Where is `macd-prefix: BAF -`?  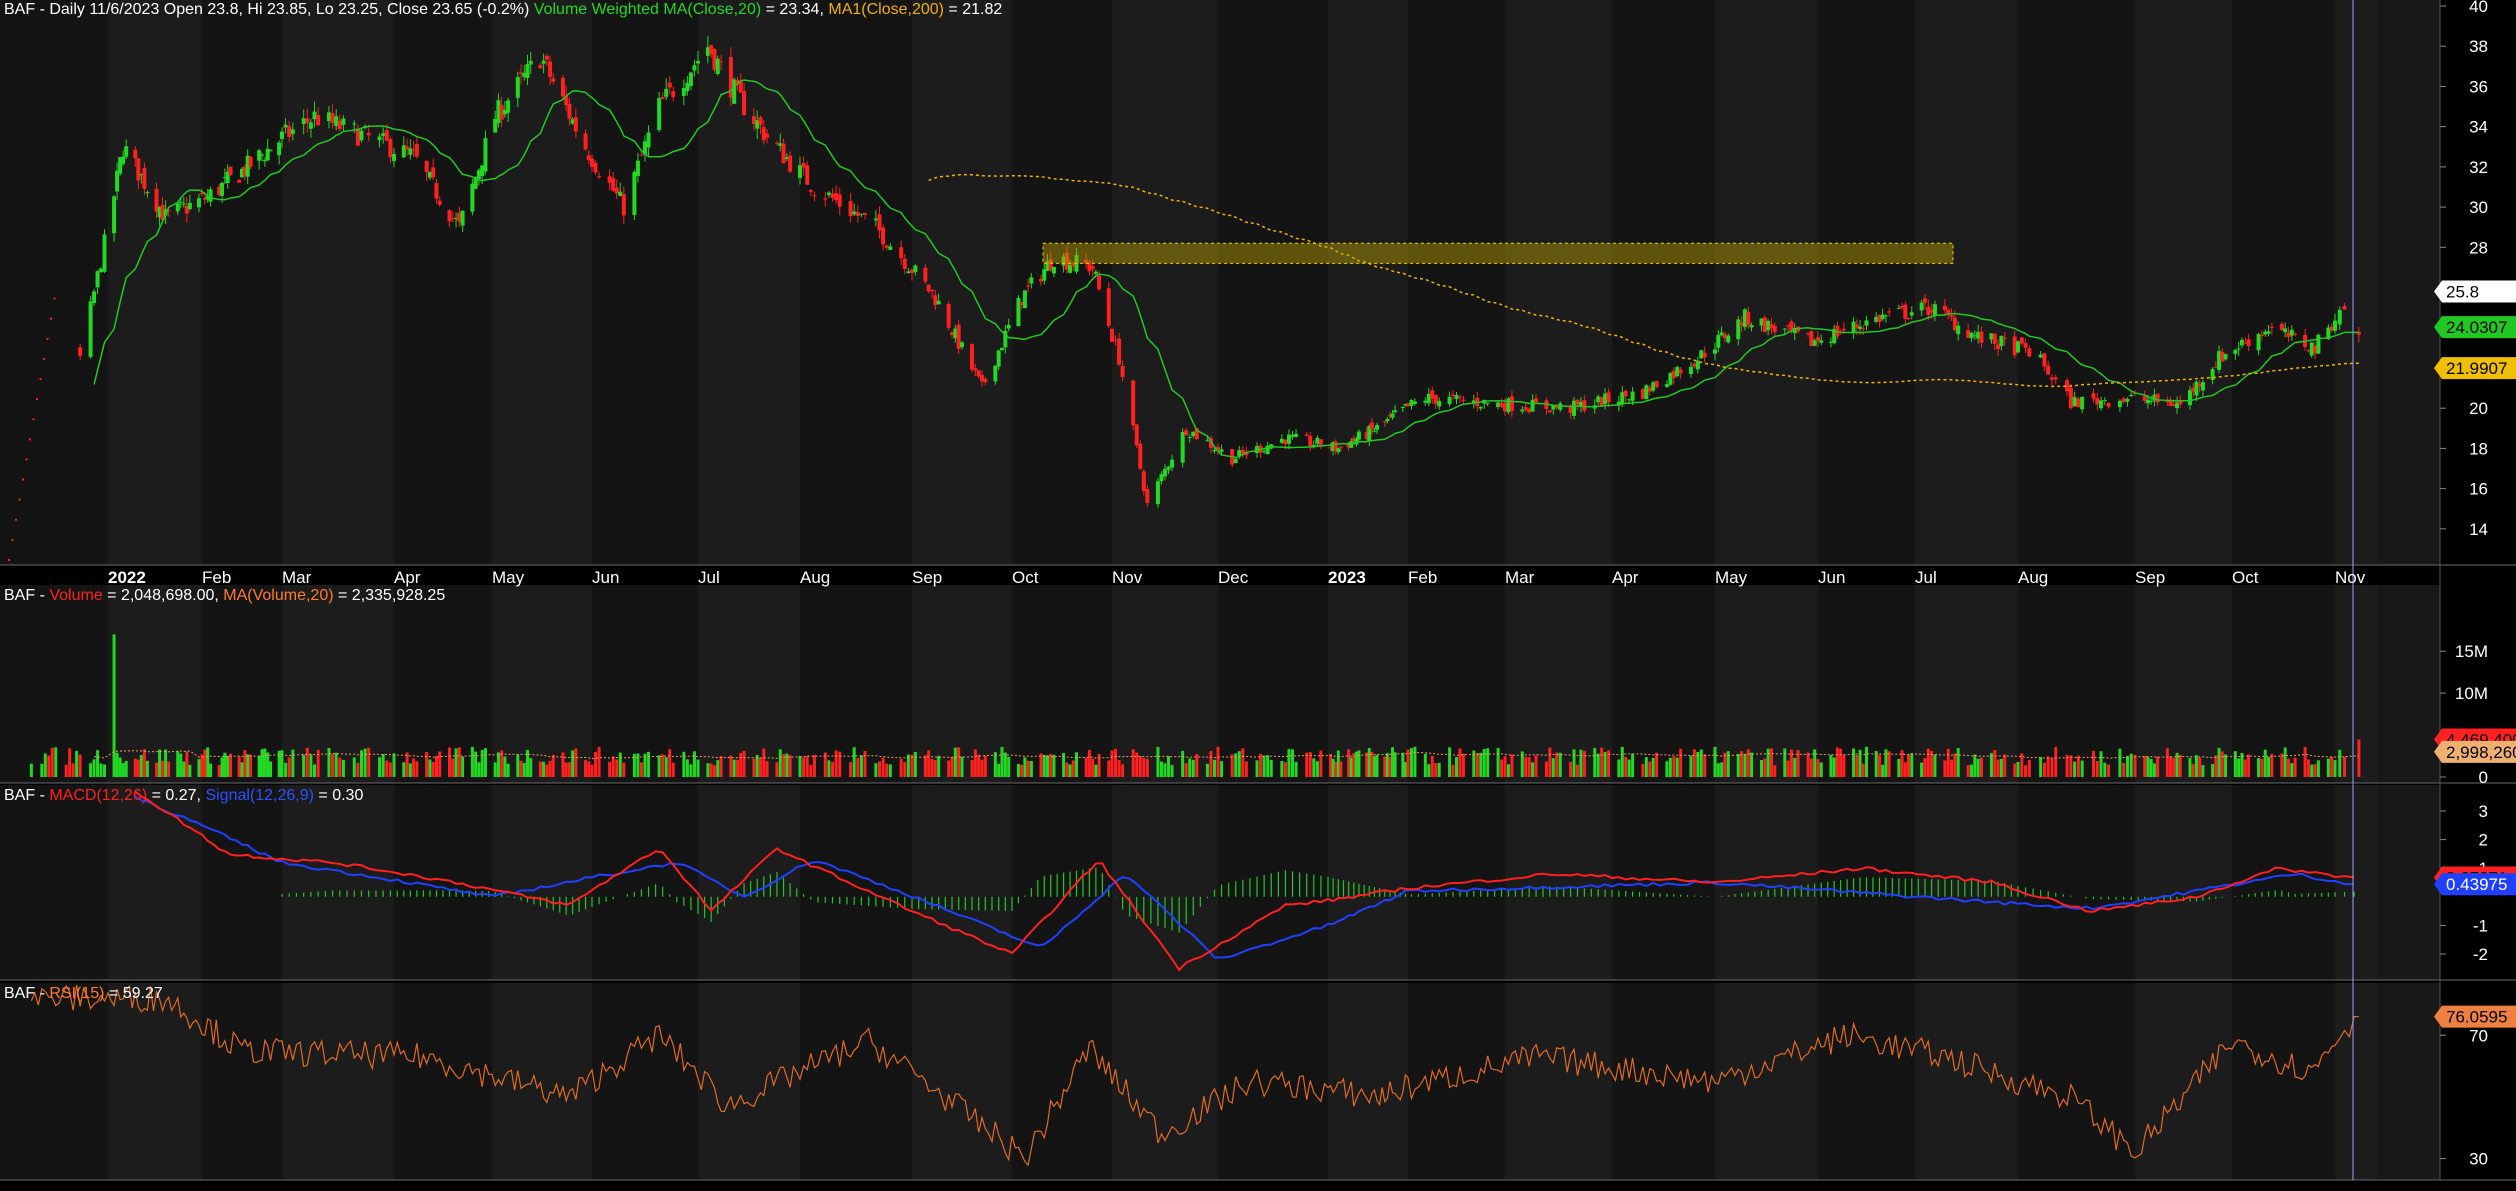
macd-prefix: BAF - is located at coordinates (24, 795).